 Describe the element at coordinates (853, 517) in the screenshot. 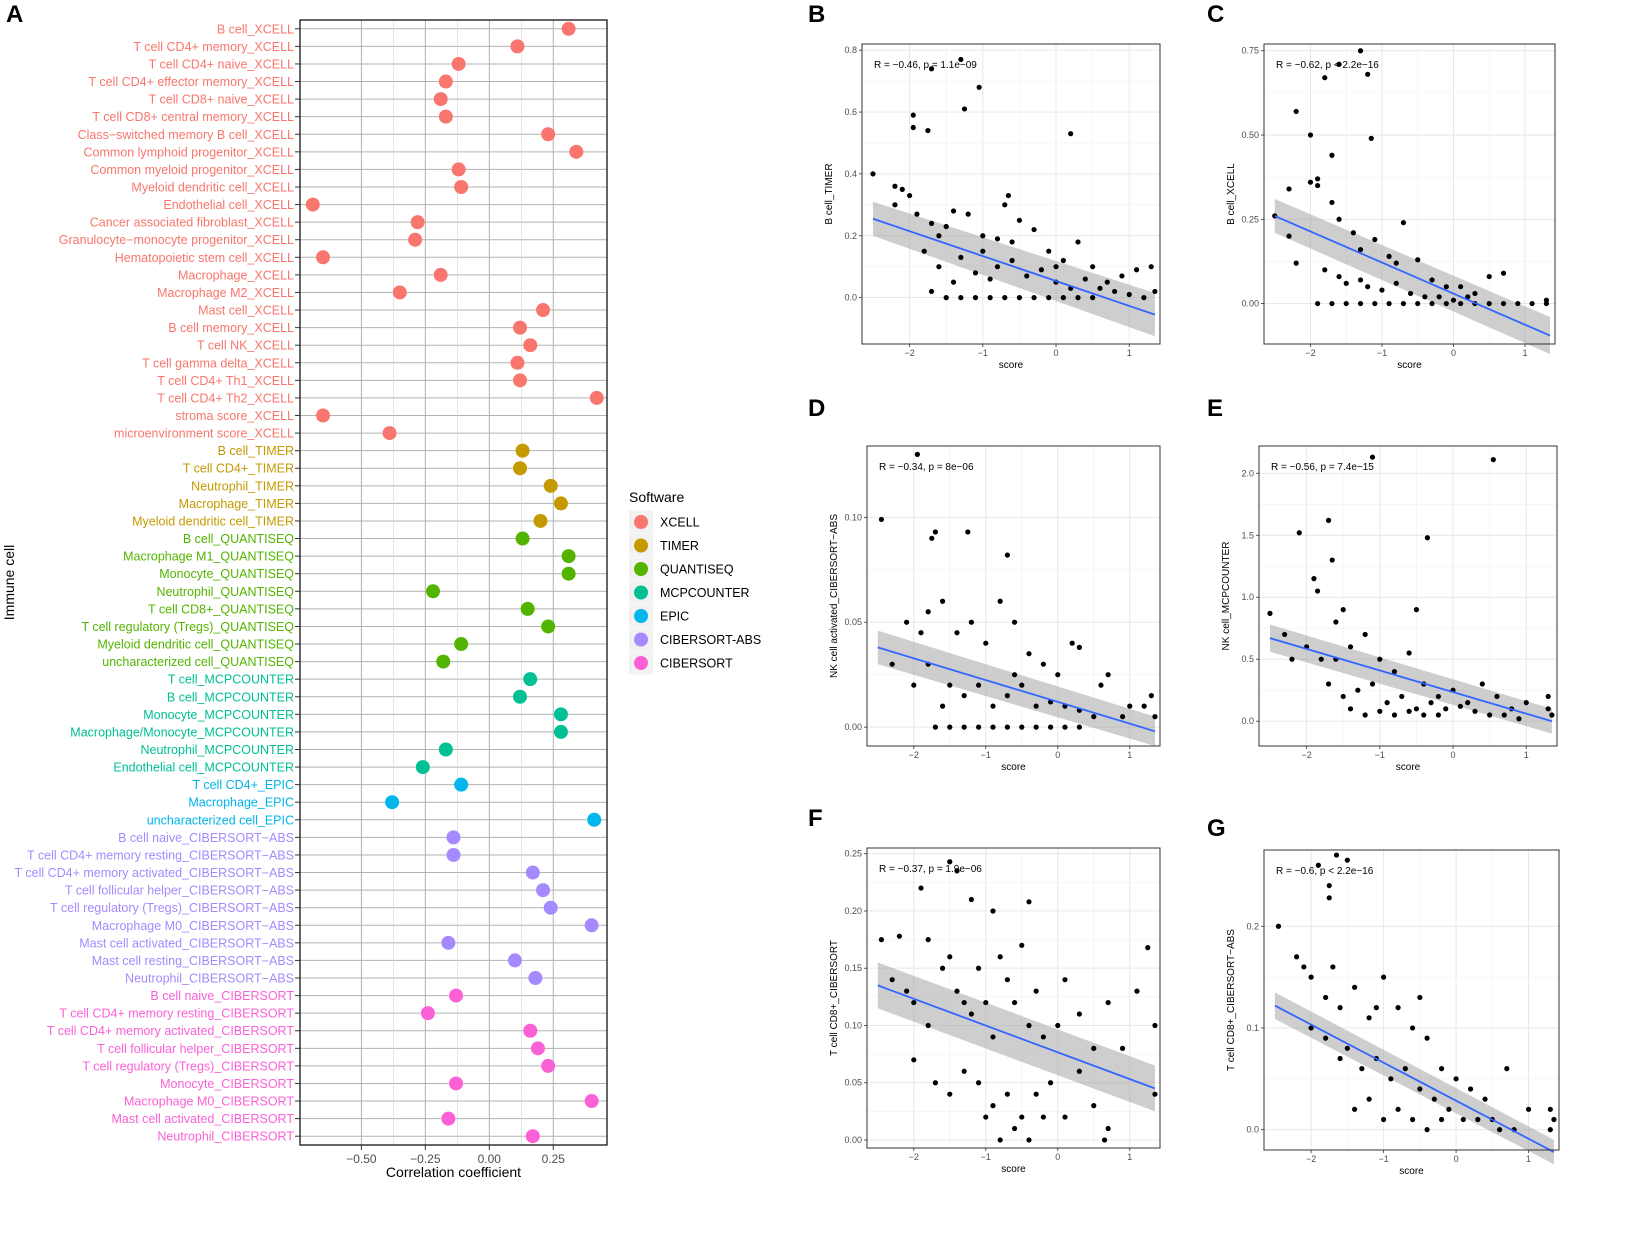

I see `panel-d-y-tick-label: 0.10` at that location.